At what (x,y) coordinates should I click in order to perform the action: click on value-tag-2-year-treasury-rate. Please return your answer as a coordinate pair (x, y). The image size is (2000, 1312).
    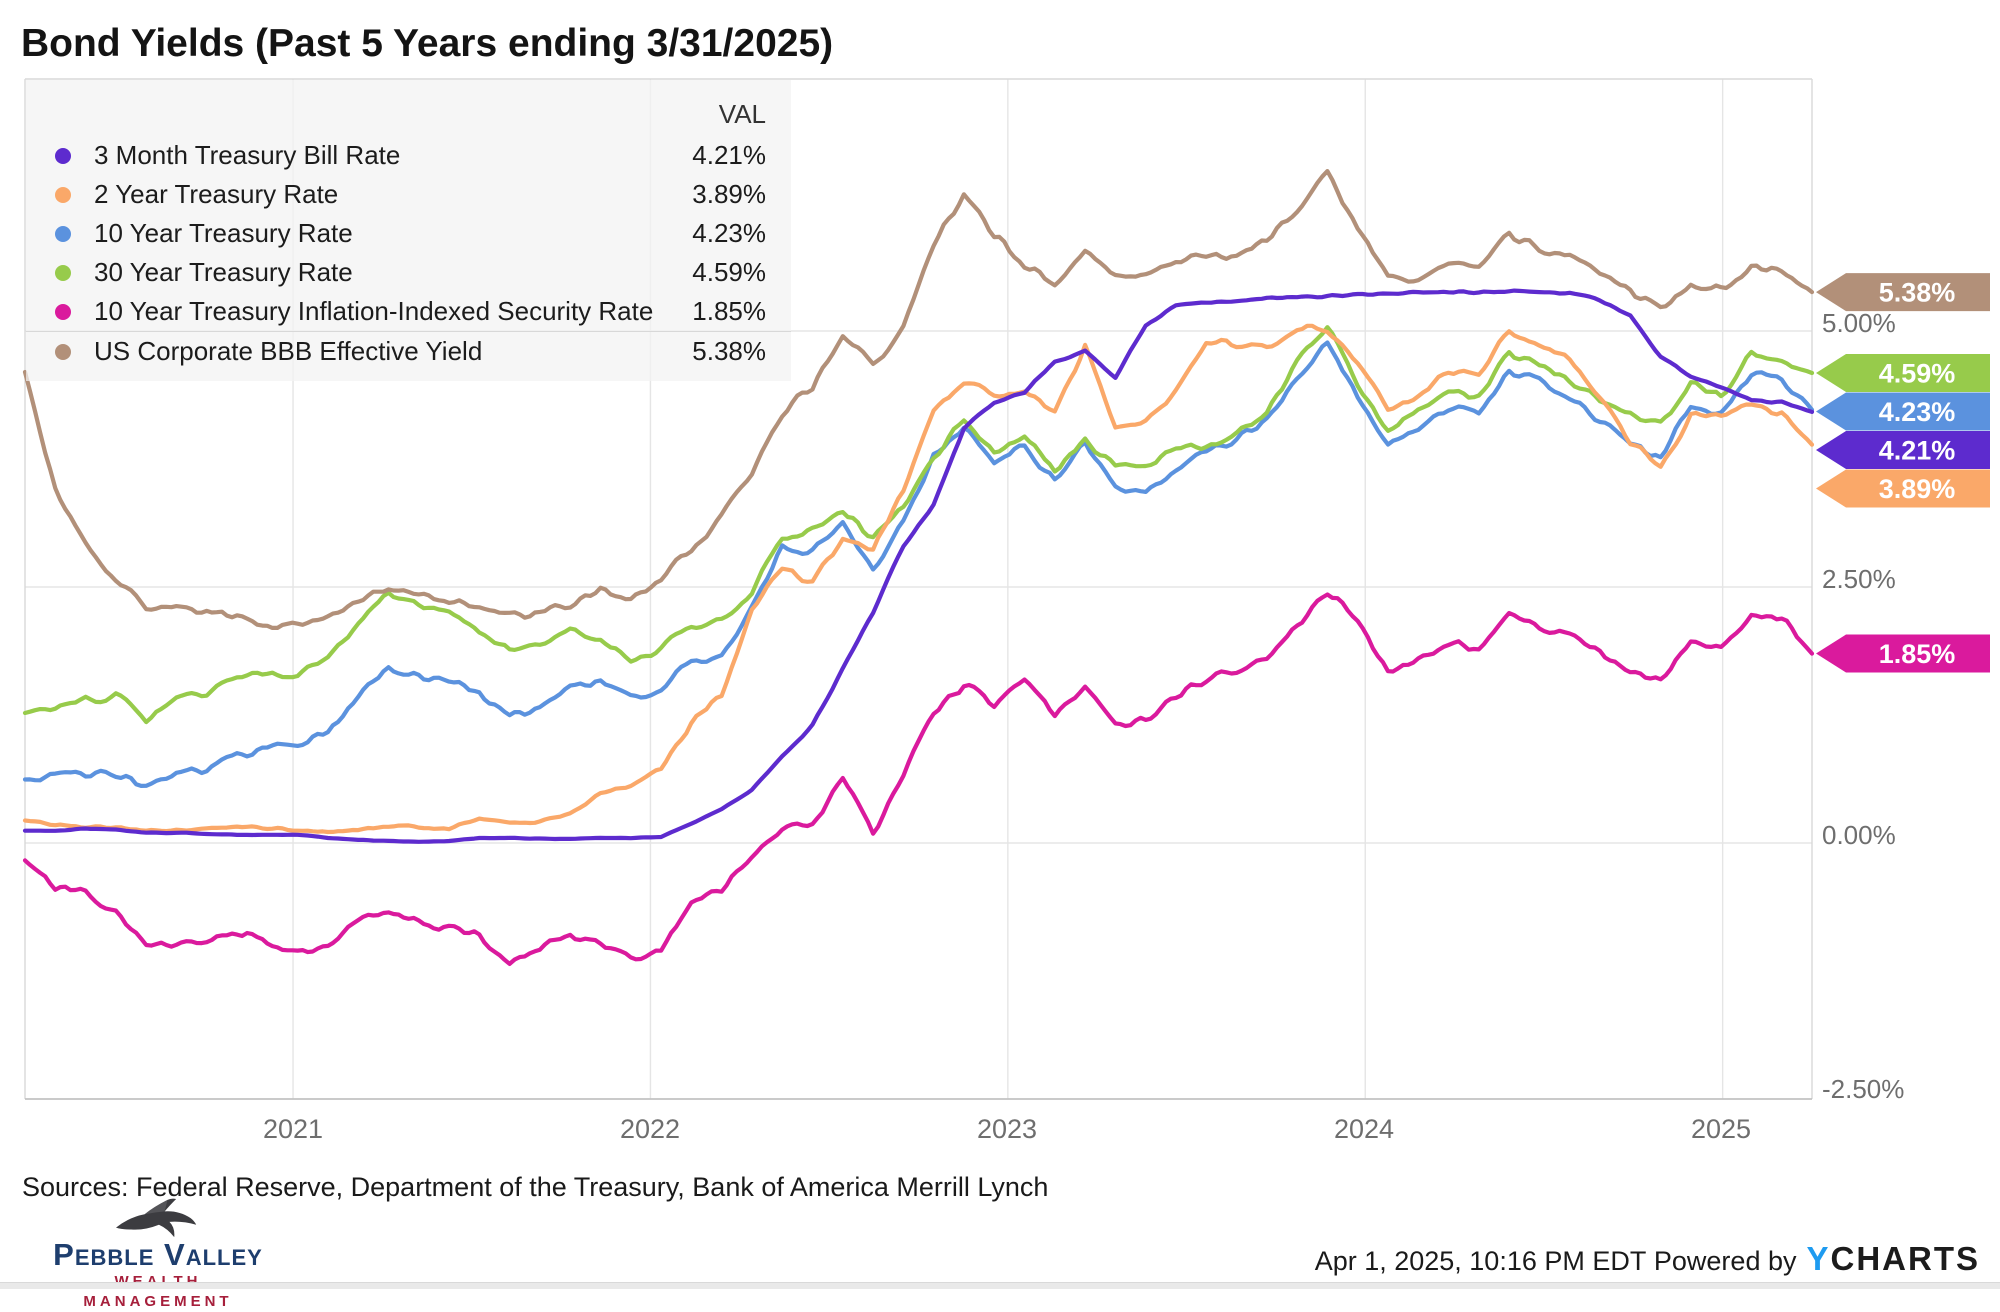
    Looking at the image, I should click on (1903, 488).